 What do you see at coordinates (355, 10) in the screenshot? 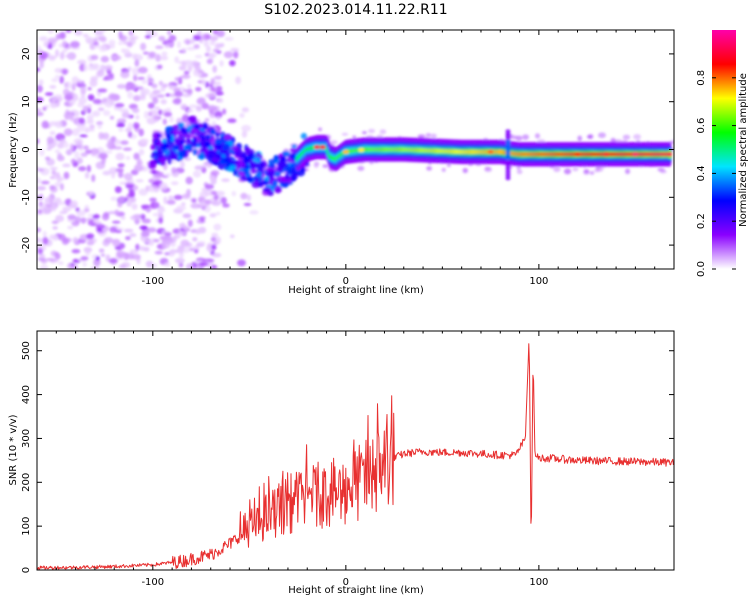
I see `figure-title: S102.2023.014.11.22.R11` at bounding box center [355, 10].